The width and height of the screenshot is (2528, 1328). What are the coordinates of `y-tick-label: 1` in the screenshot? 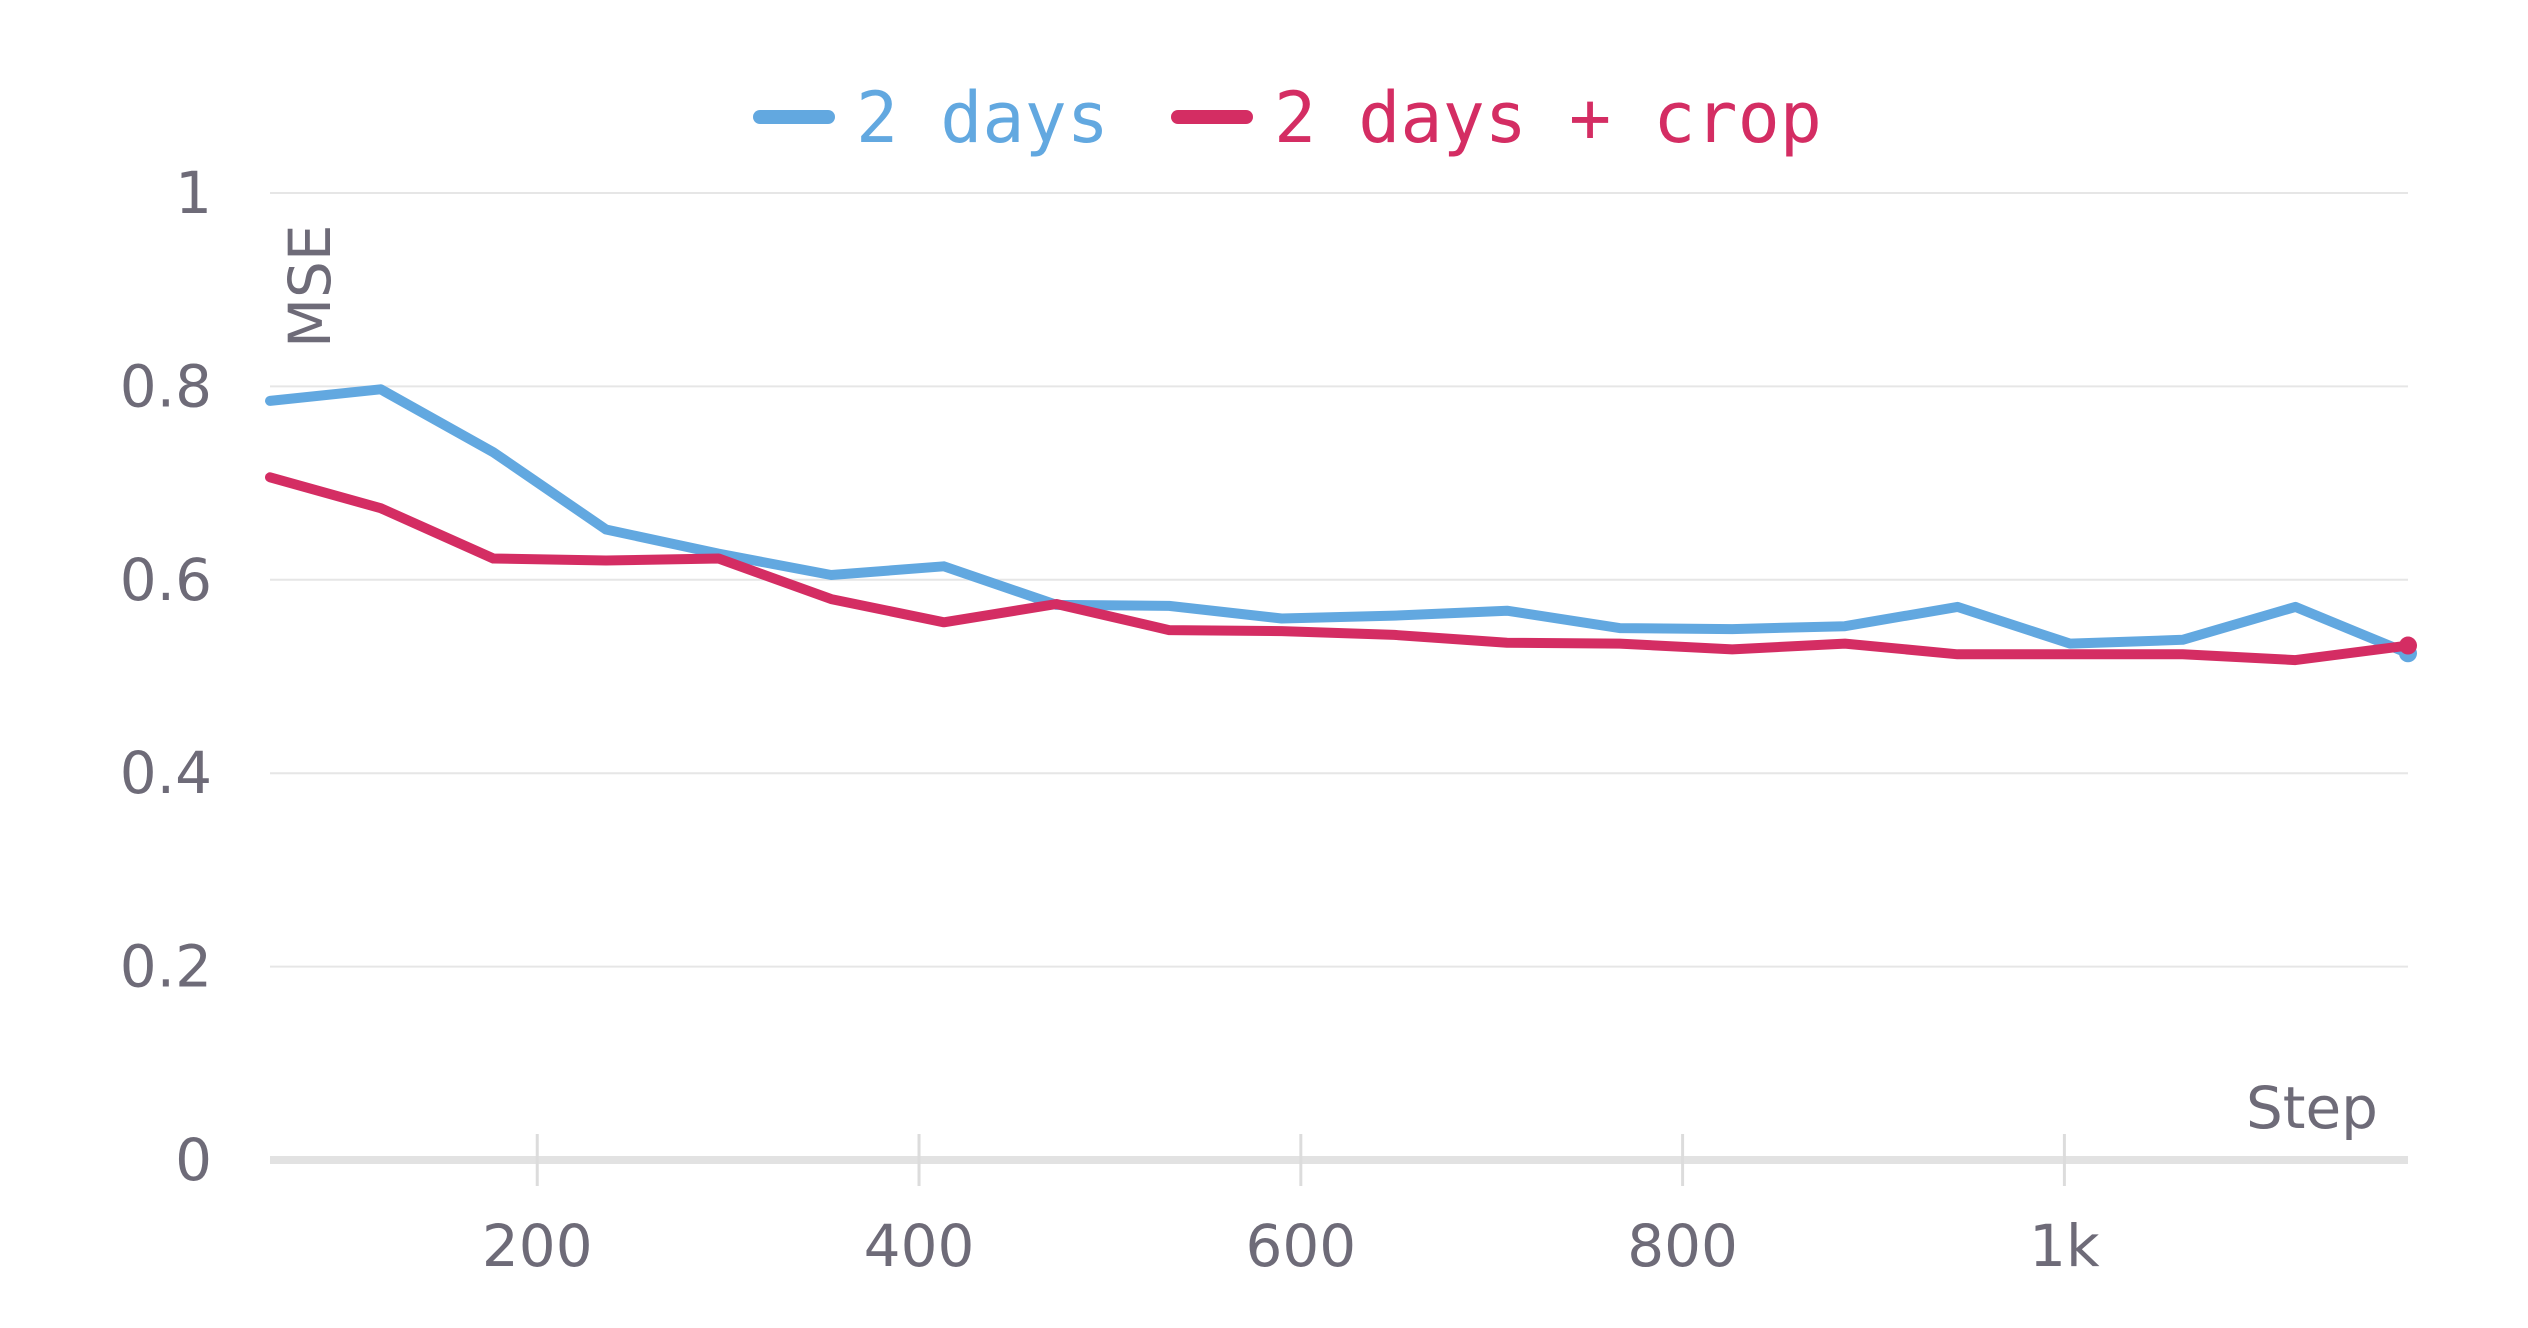 It's located at (193, 193).